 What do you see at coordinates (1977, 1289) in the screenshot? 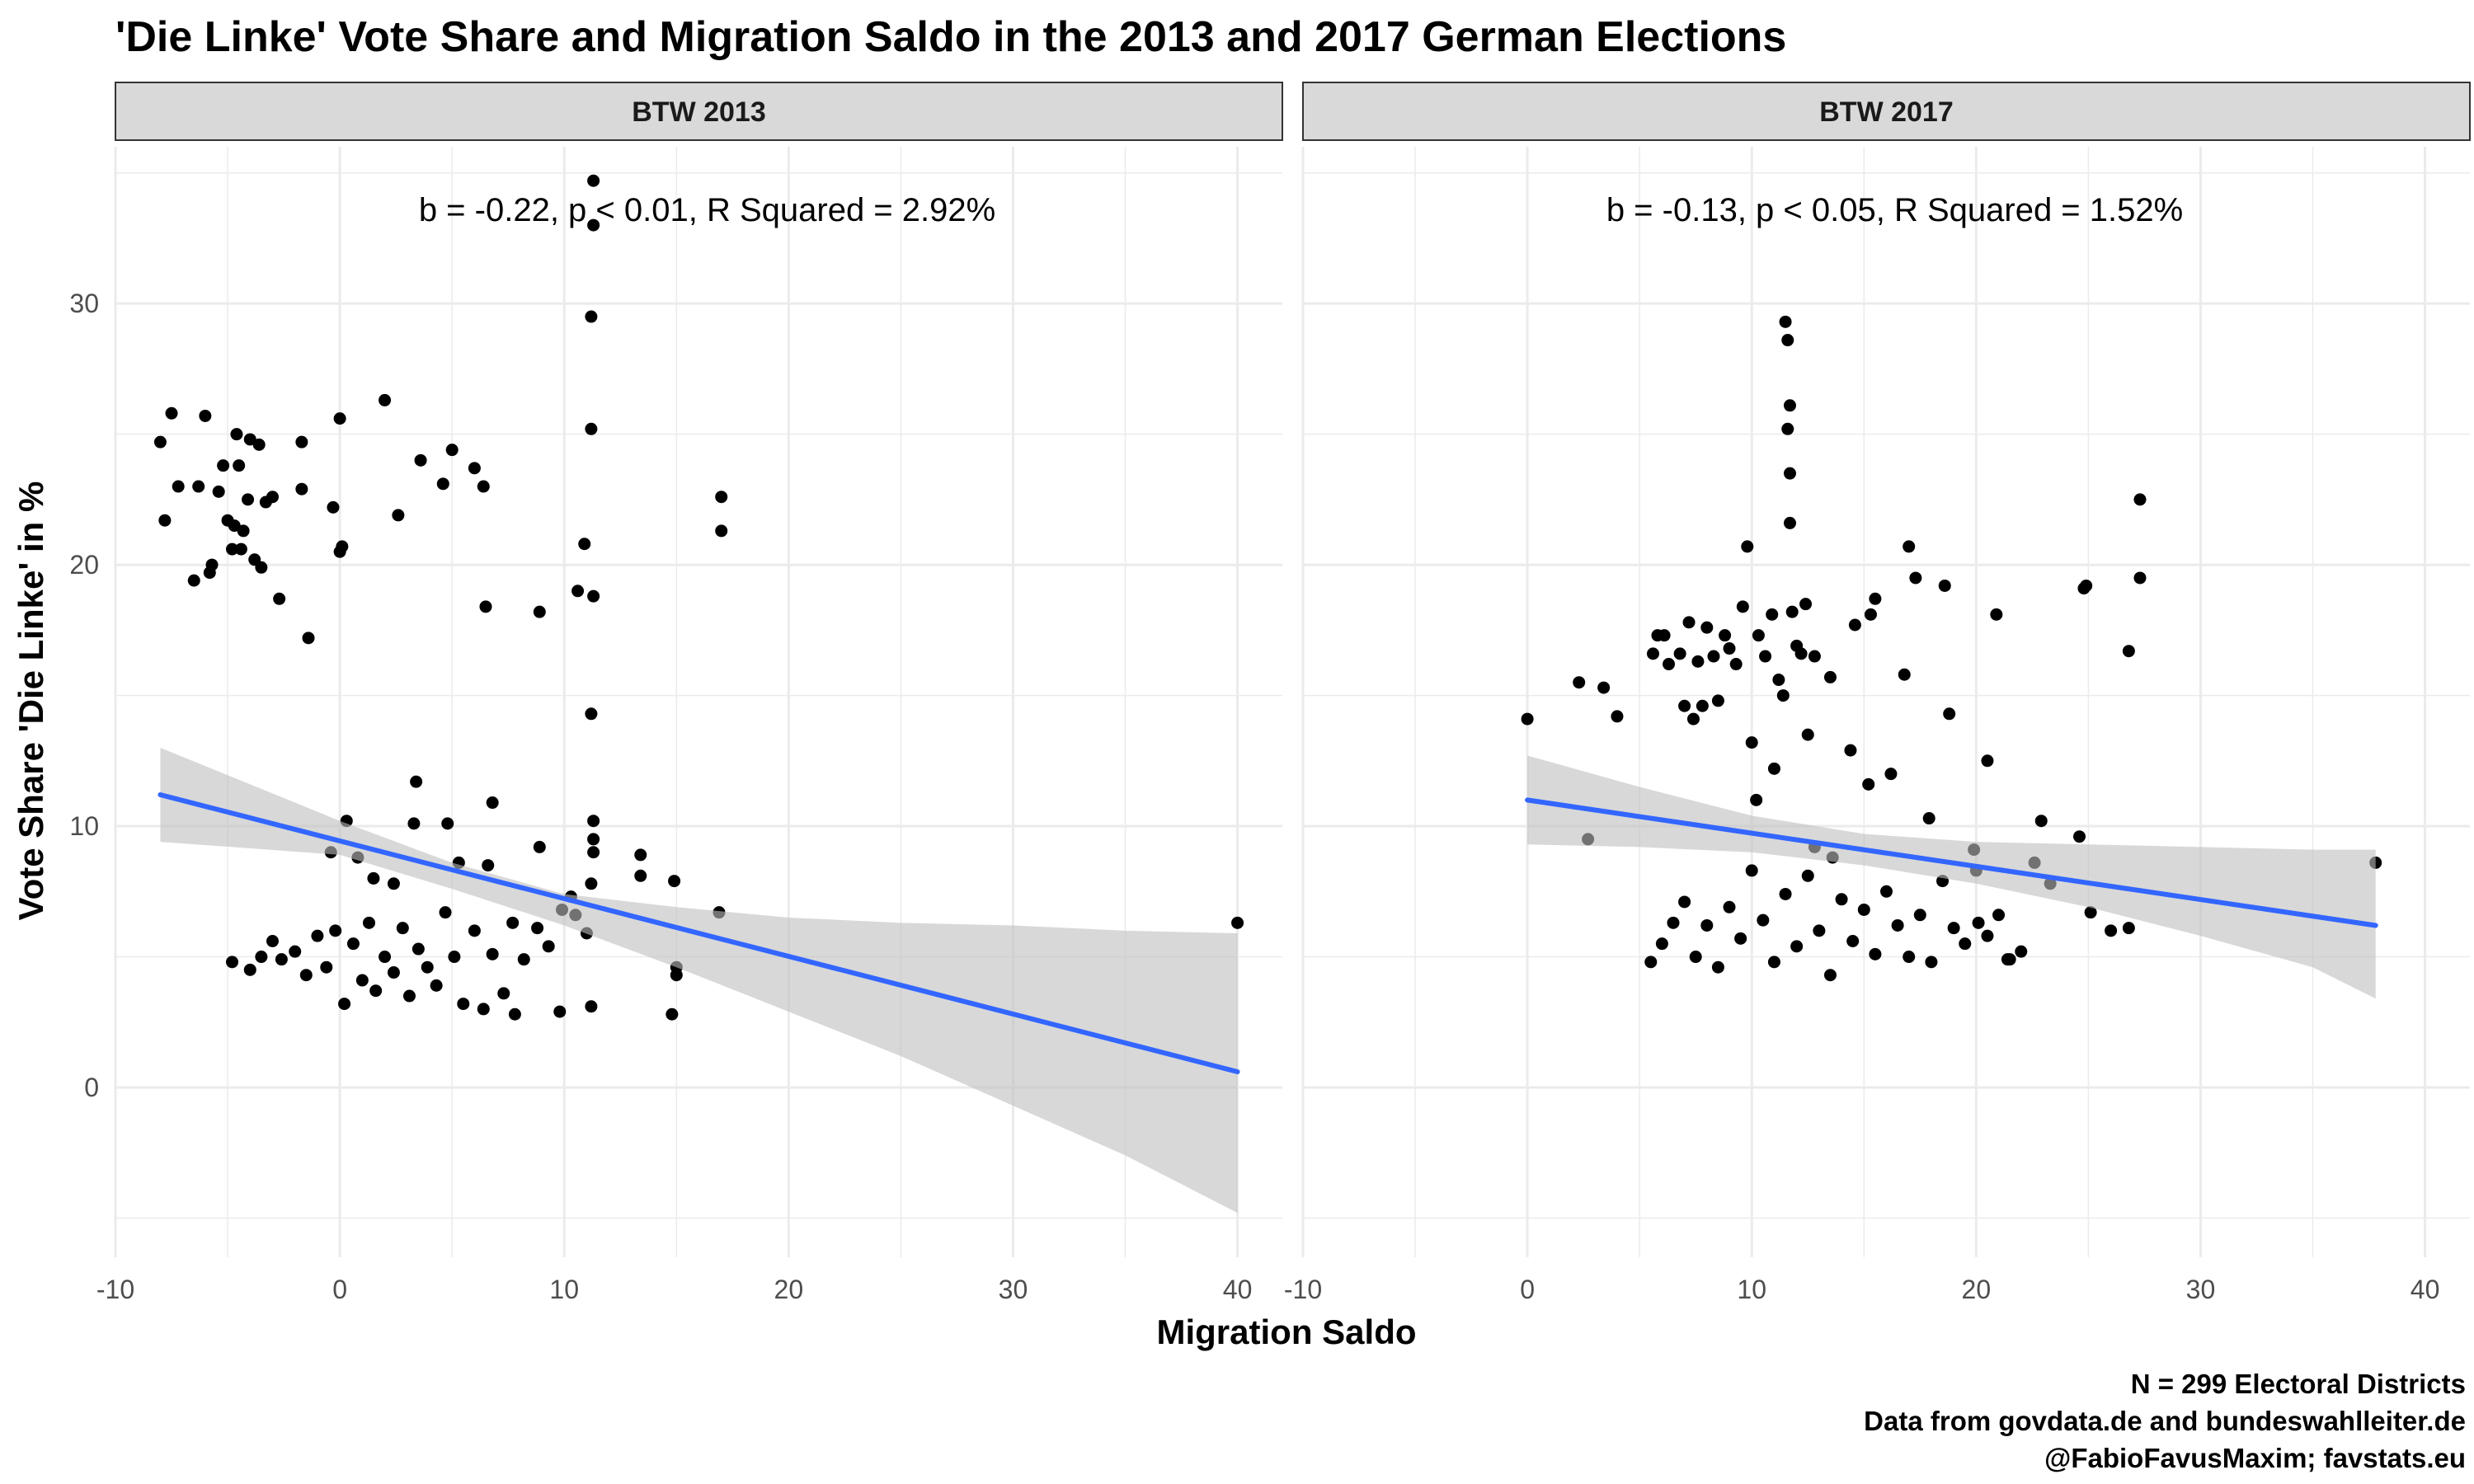
I see `x-tick-label: 20` at bounding box center [1977, 1289].